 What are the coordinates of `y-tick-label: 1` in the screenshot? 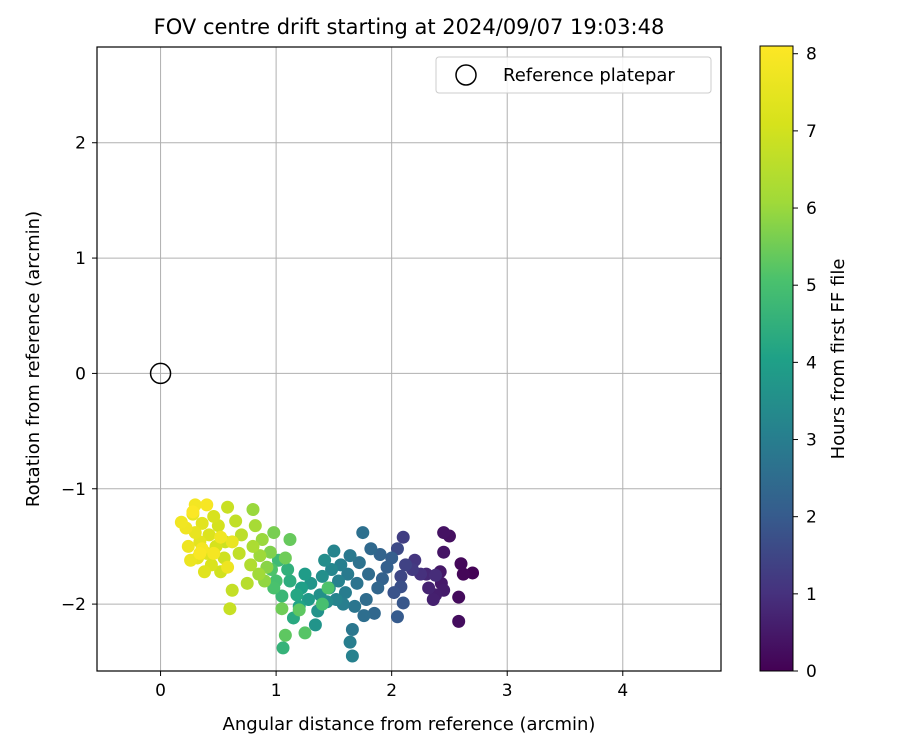 It's located at (80, 259).